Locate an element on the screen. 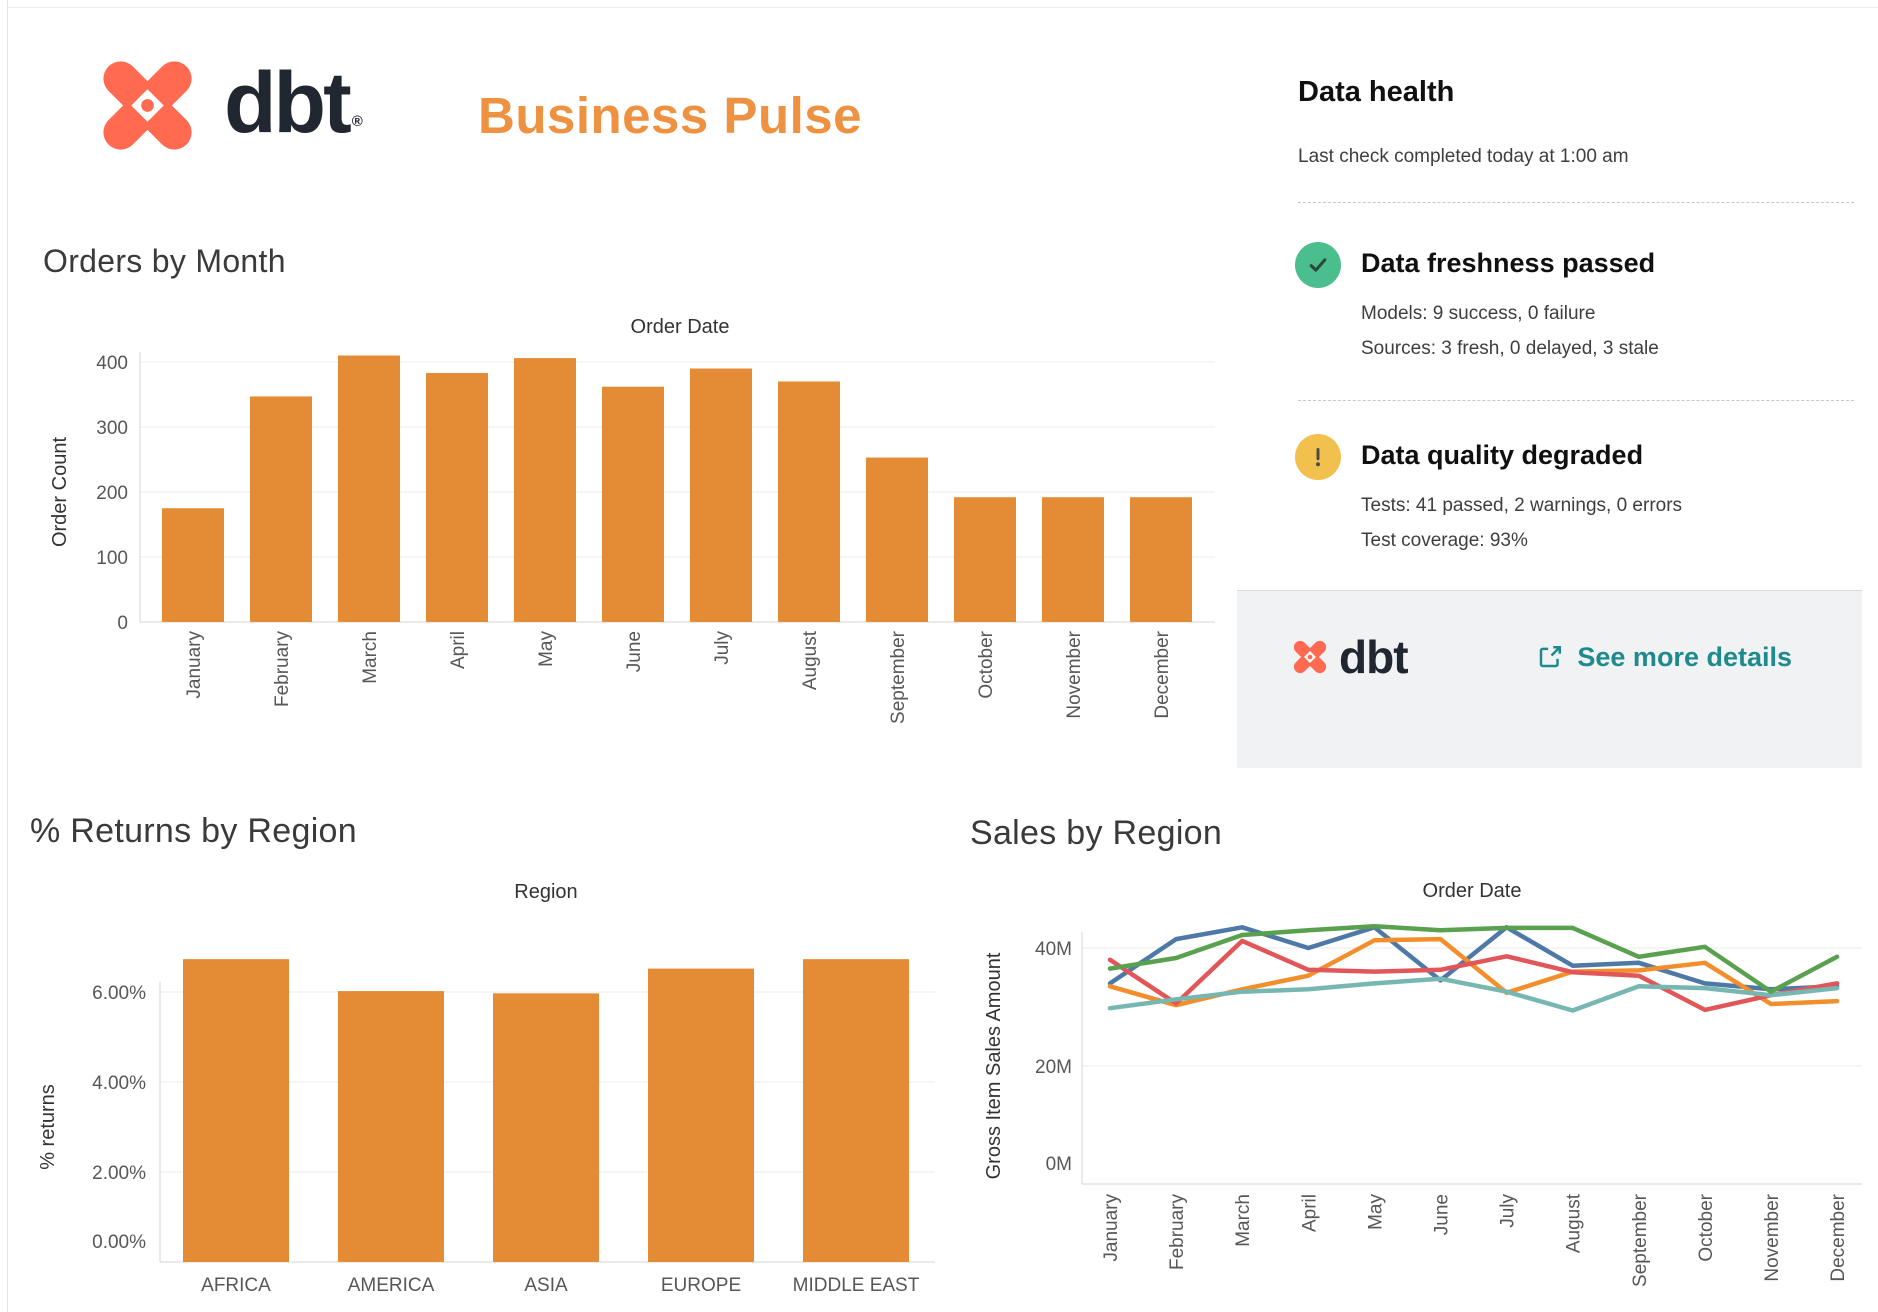  bar-july is located at coordinates (721, 495).